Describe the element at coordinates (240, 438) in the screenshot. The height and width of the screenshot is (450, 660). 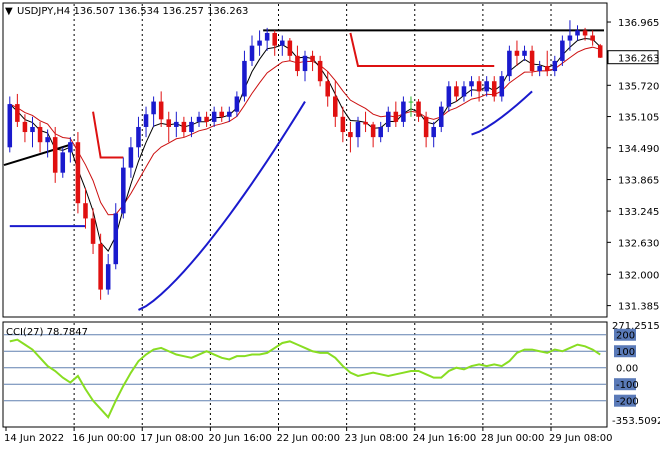
I see `time-tick-label: 20 Jun 16:00` at that location.